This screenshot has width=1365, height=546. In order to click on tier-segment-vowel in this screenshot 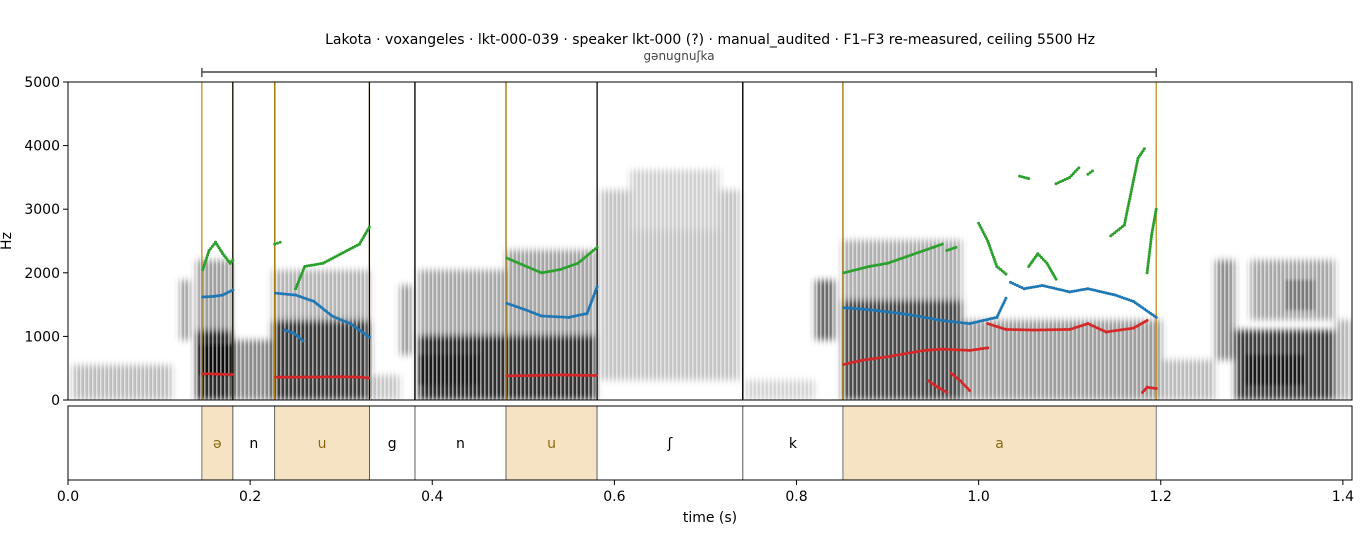, I will do `click(217, 443)`.